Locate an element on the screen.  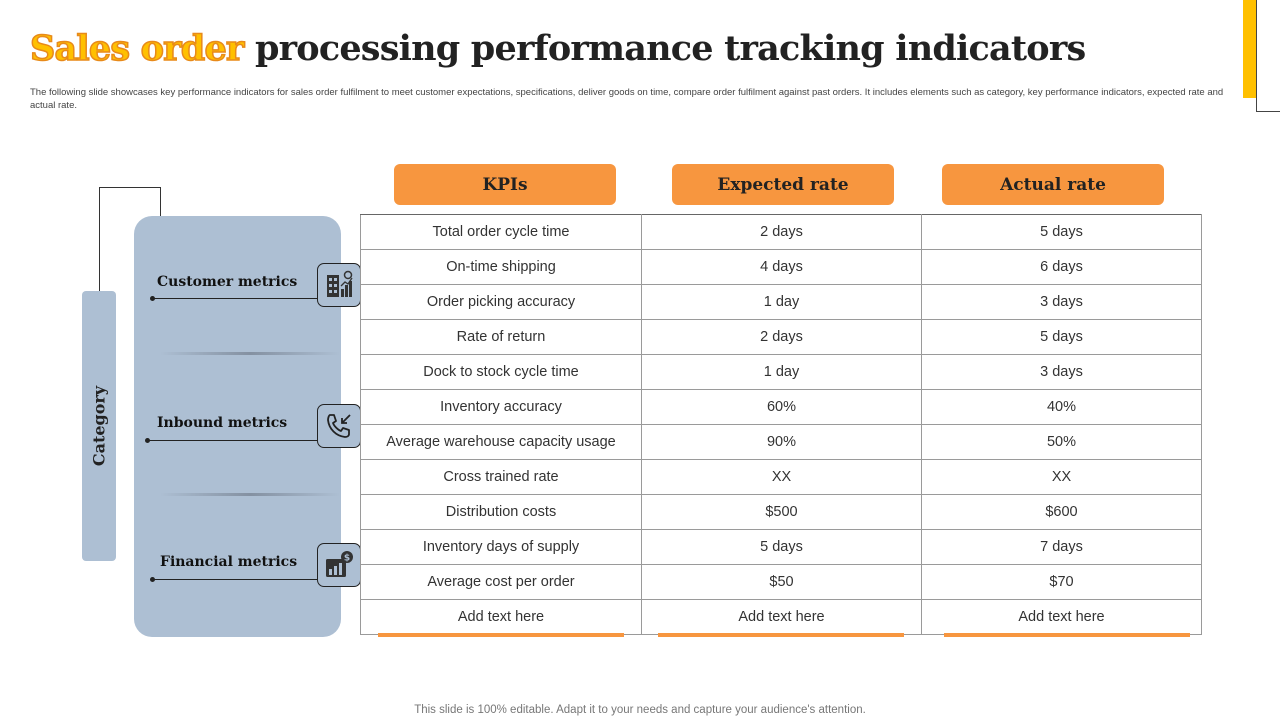
expected-rate-cell: XX is located at coordinates (781, 477).